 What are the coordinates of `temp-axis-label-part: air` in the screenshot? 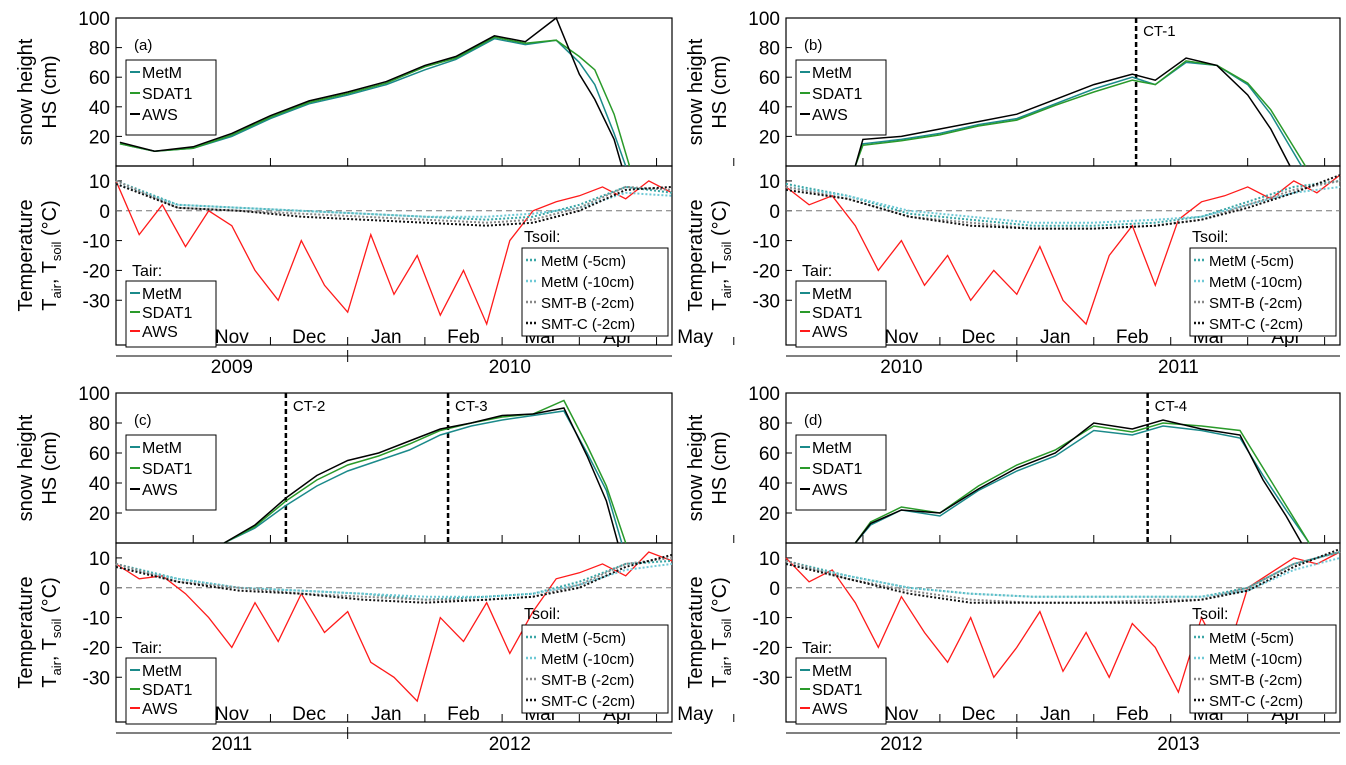 It's located at (56, 290).